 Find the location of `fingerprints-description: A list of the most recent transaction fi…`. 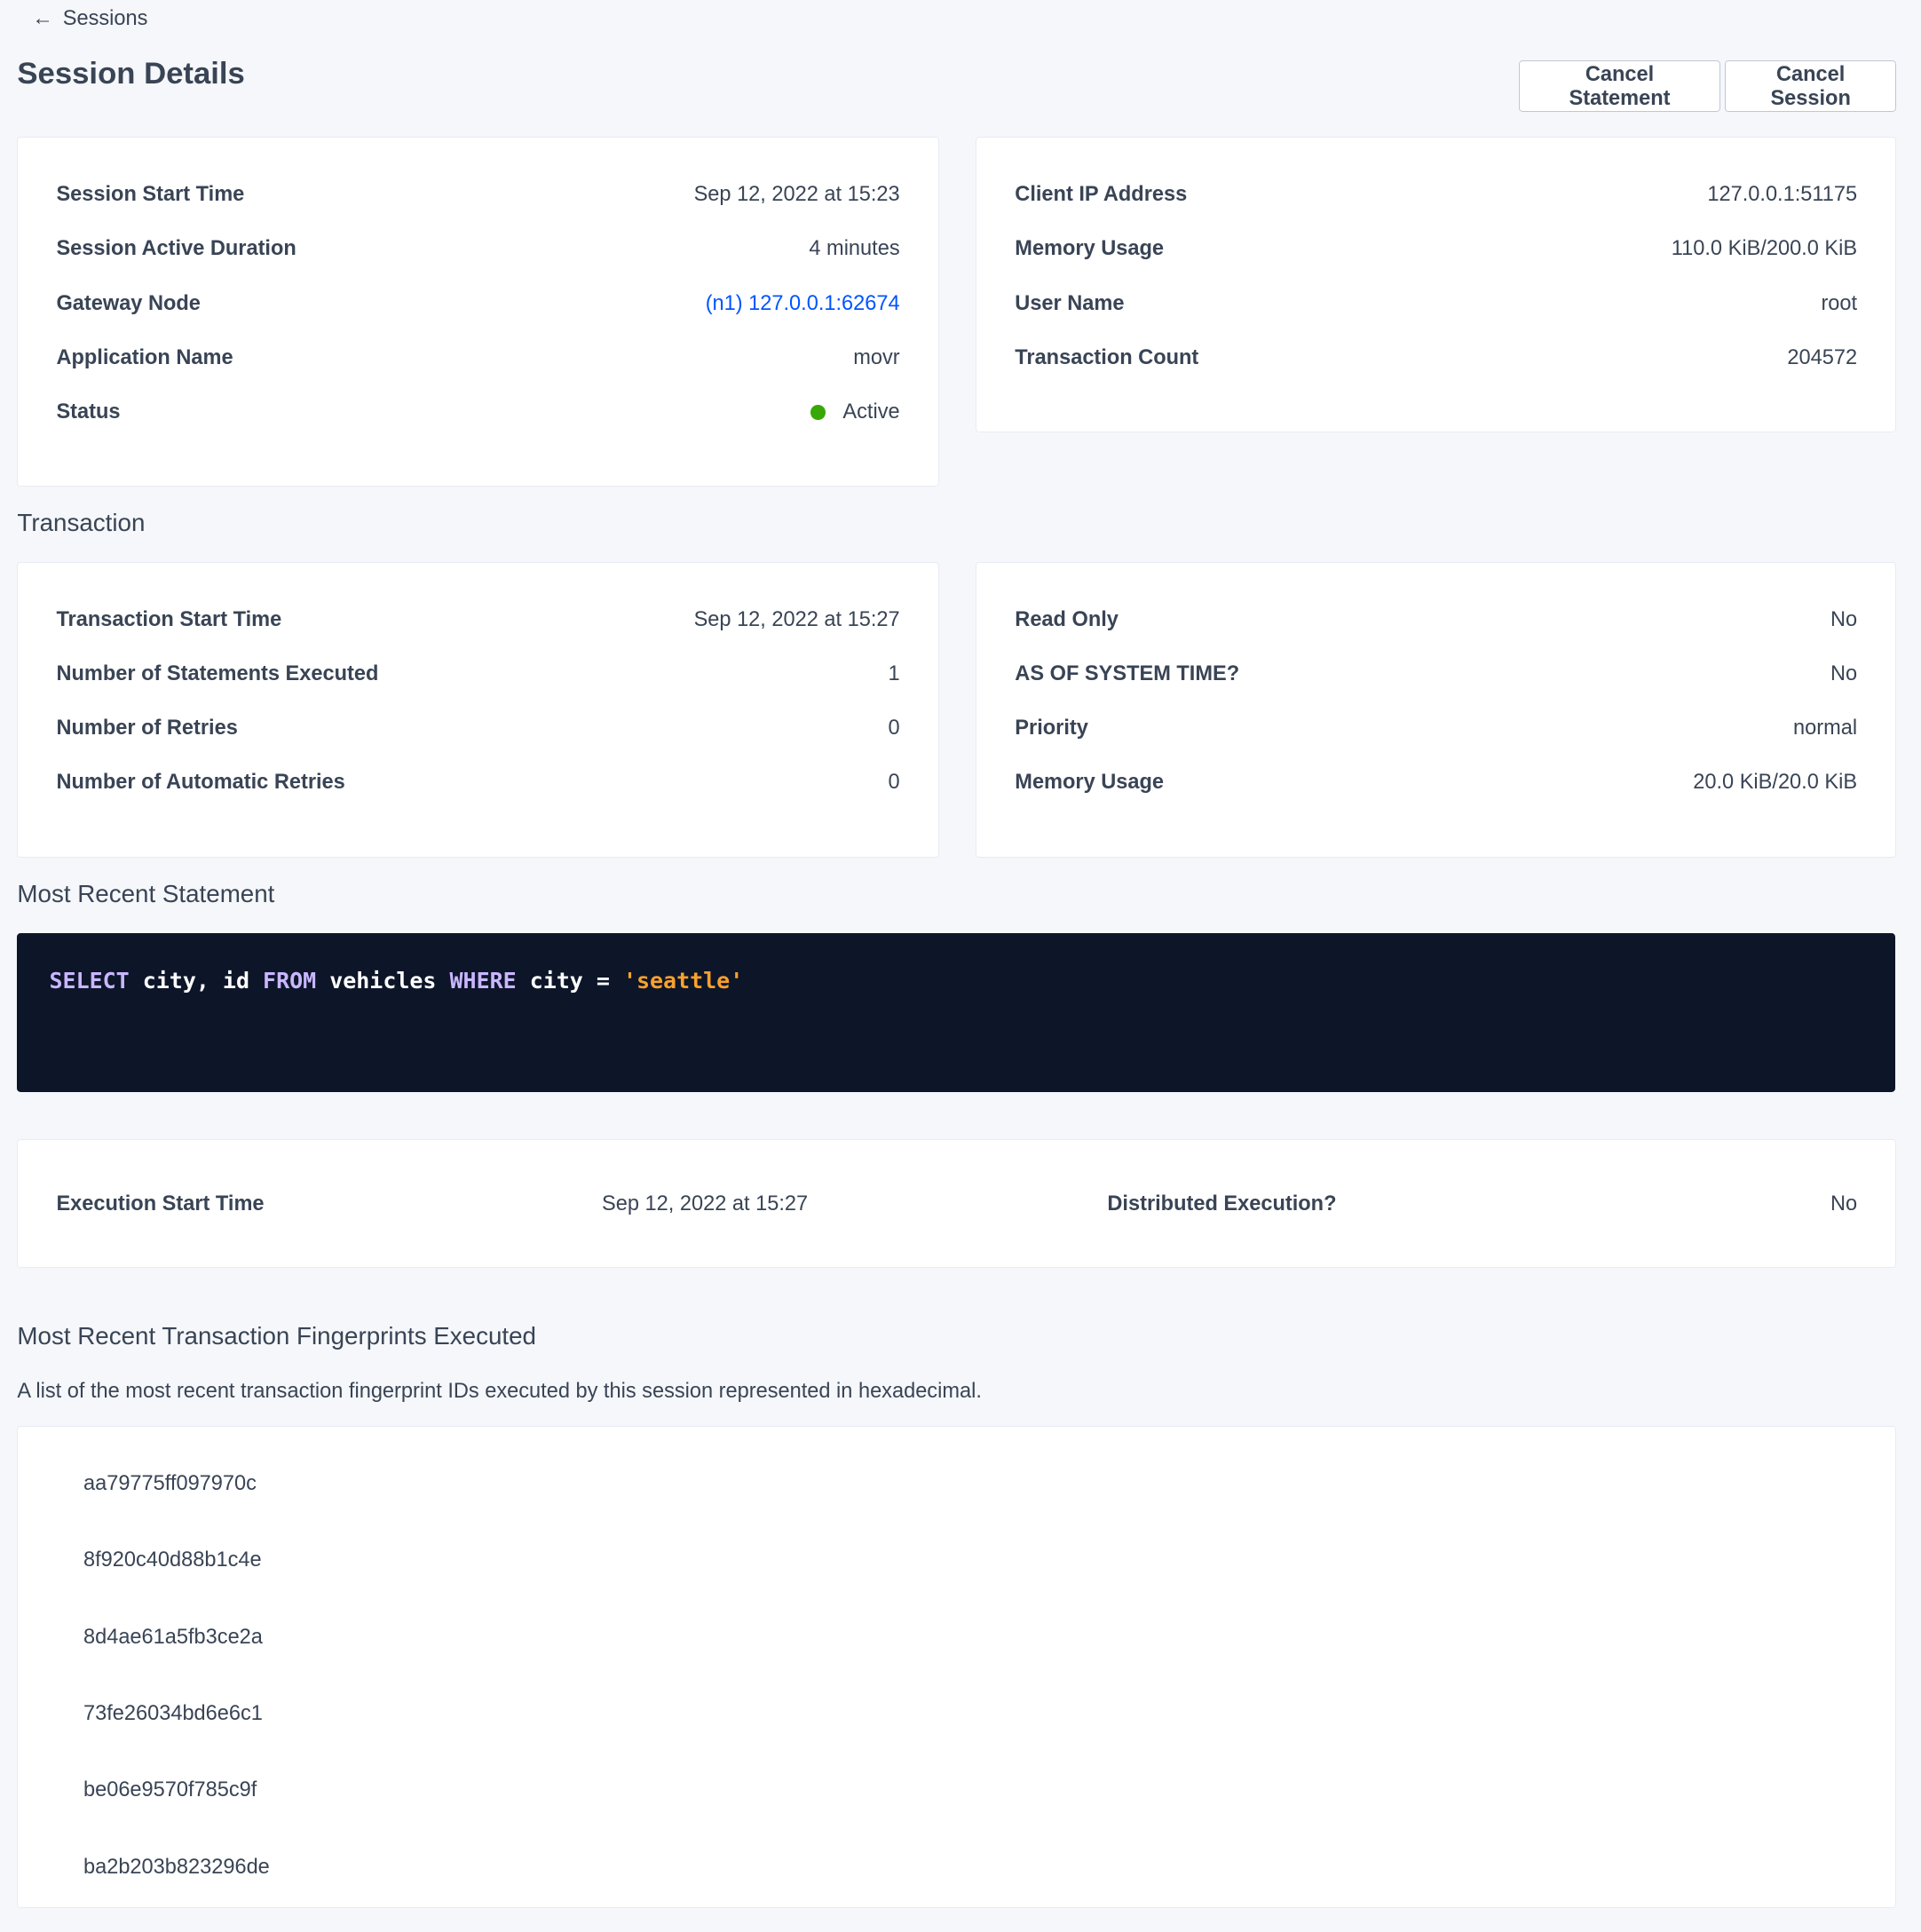

fingerprints-description: A list of the most recent transaction fi… is located at coordinates (499, 1391).